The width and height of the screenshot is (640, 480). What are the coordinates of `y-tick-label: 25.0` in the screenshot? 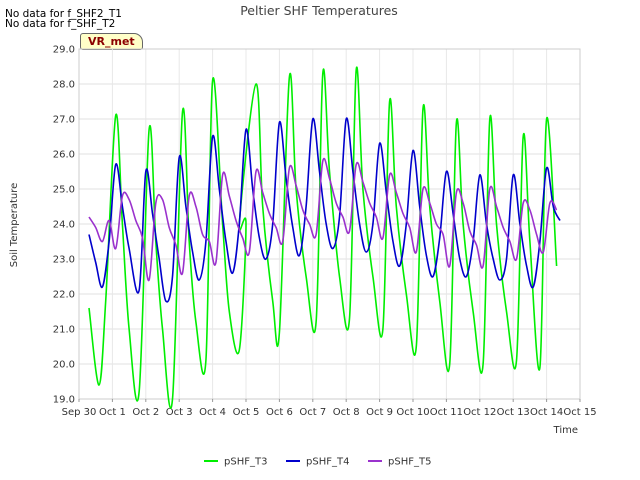 It's located at (64, 190).